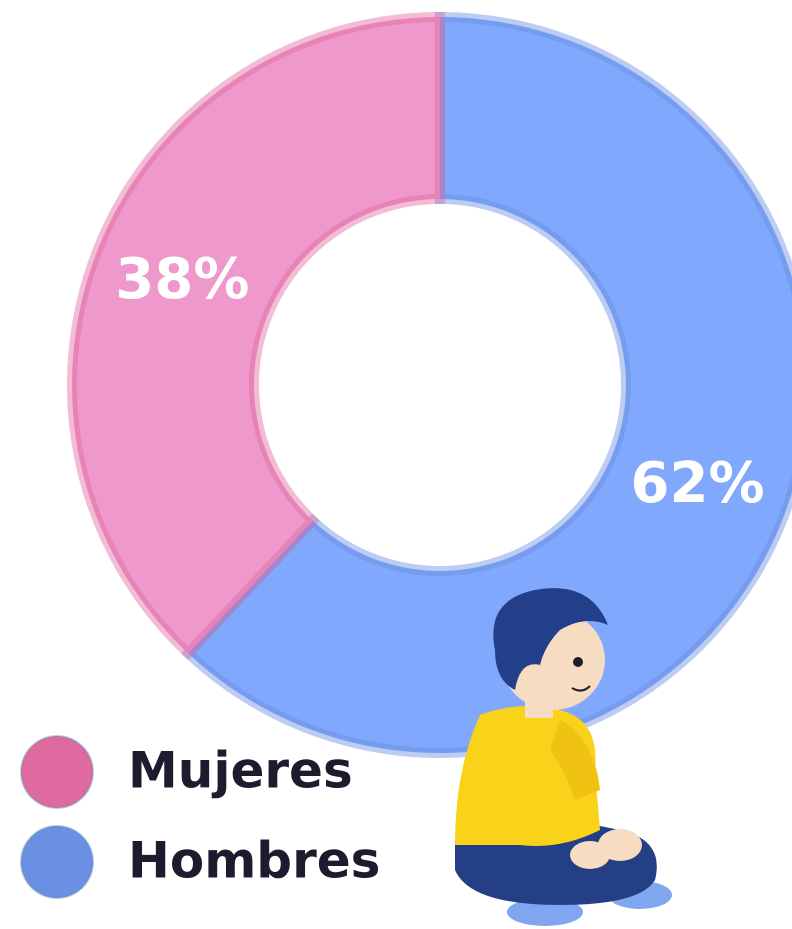 This screenshot has width=792, height=929. What do you see at coordinates (581, 688) in the screenshot?
I see `mouth` at bounding box center [581, 688].